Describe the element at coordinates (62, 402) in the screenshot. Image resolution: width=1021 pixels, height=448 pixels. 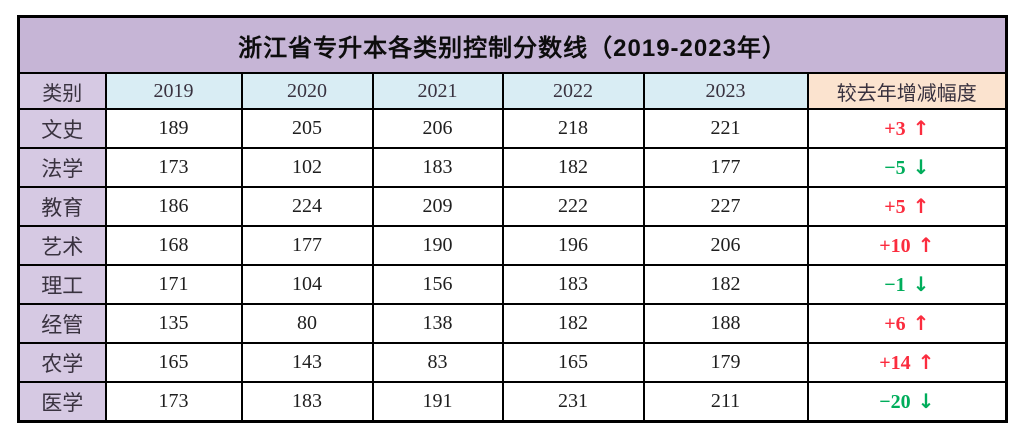
I see `row-label: 医学` at that location.